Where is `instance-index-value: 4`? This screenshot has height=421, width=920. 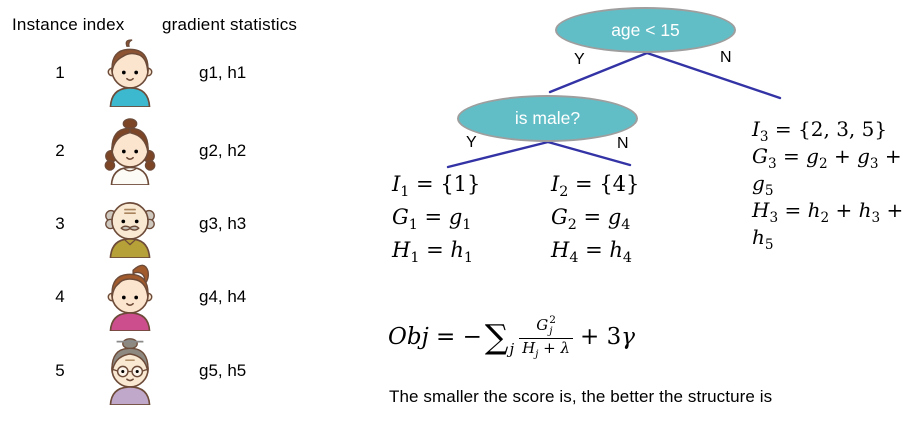
instance-index-value: 4 is located at coordinates (60, 296).